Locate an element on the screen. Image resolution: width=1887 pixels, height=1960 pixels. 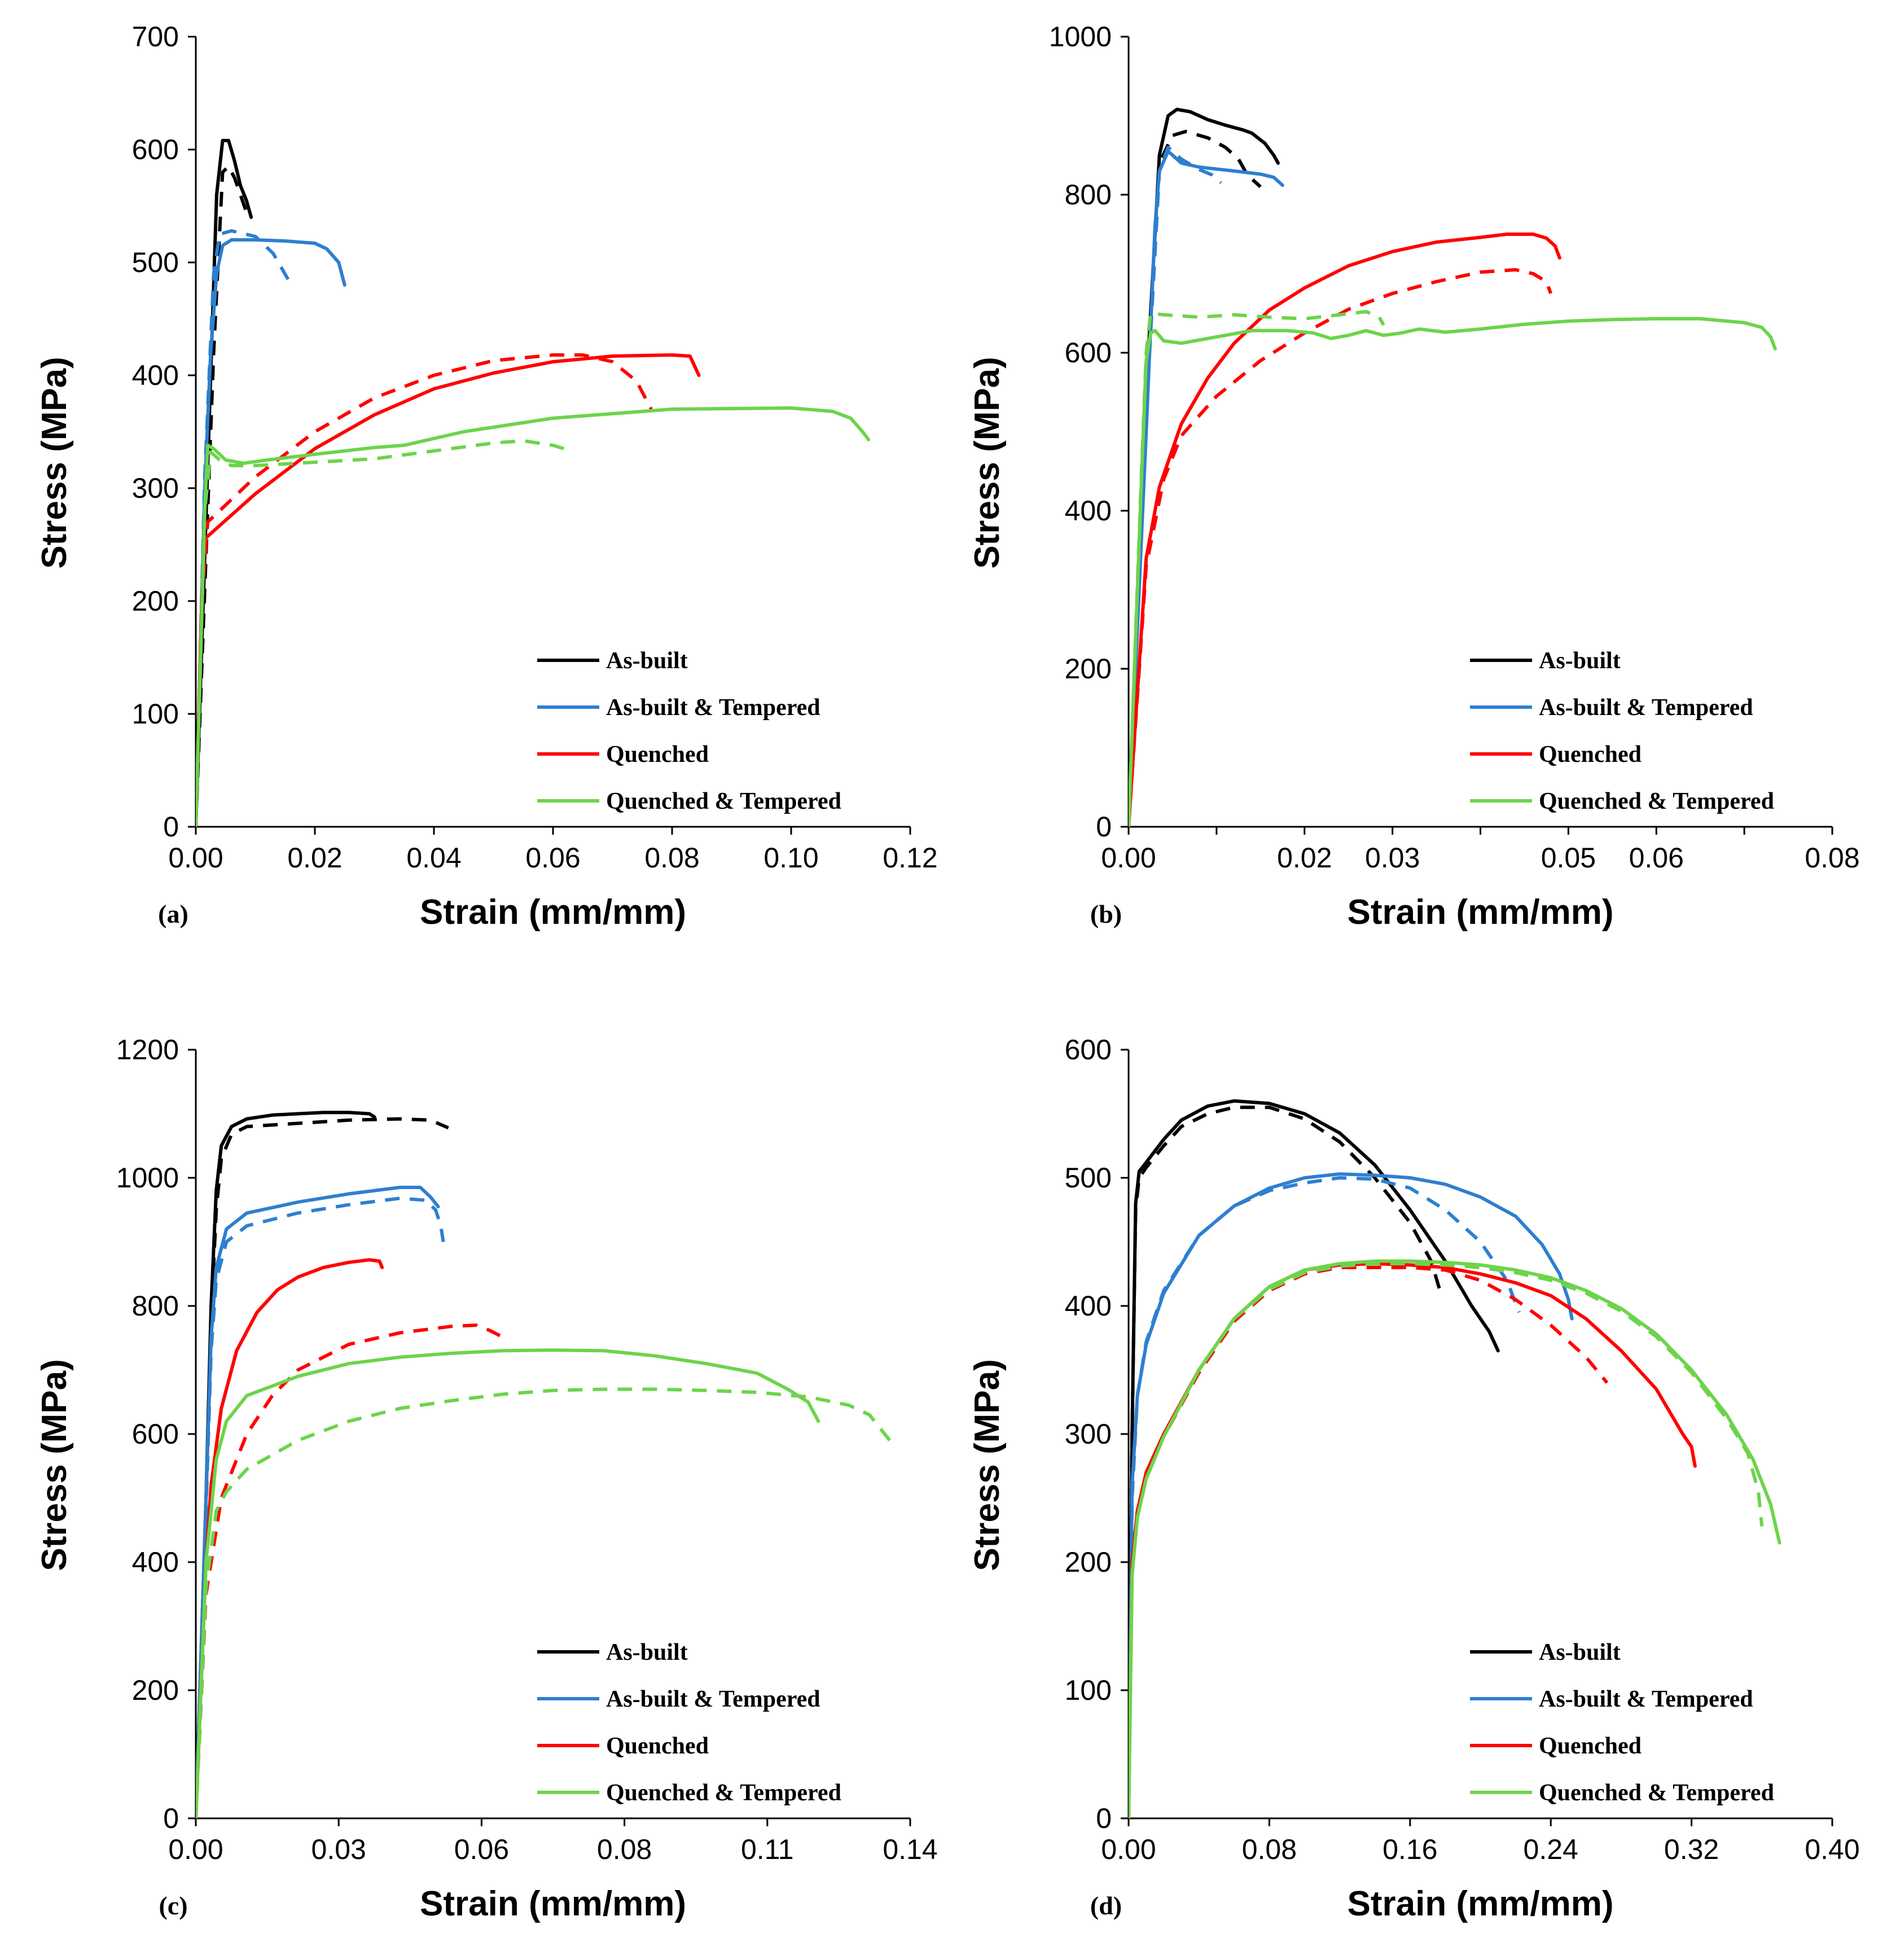
x-tick-label: 0.14 is located at coordinates (910, 1849).